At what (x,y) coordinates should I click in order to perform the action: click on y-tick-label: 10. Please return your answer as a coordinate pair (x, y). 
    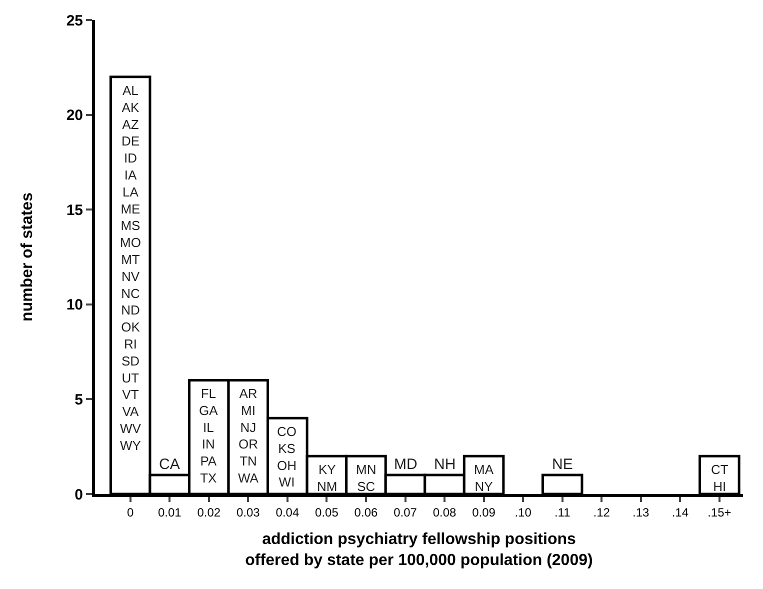
    Looking at the image, I should click on (74, 305).